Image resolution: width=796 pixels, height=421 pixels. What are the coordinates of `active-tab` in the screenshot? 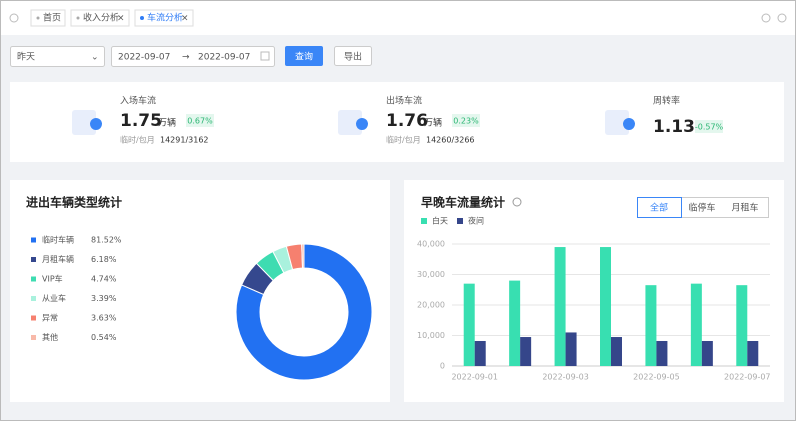 It's located at (659, 207).